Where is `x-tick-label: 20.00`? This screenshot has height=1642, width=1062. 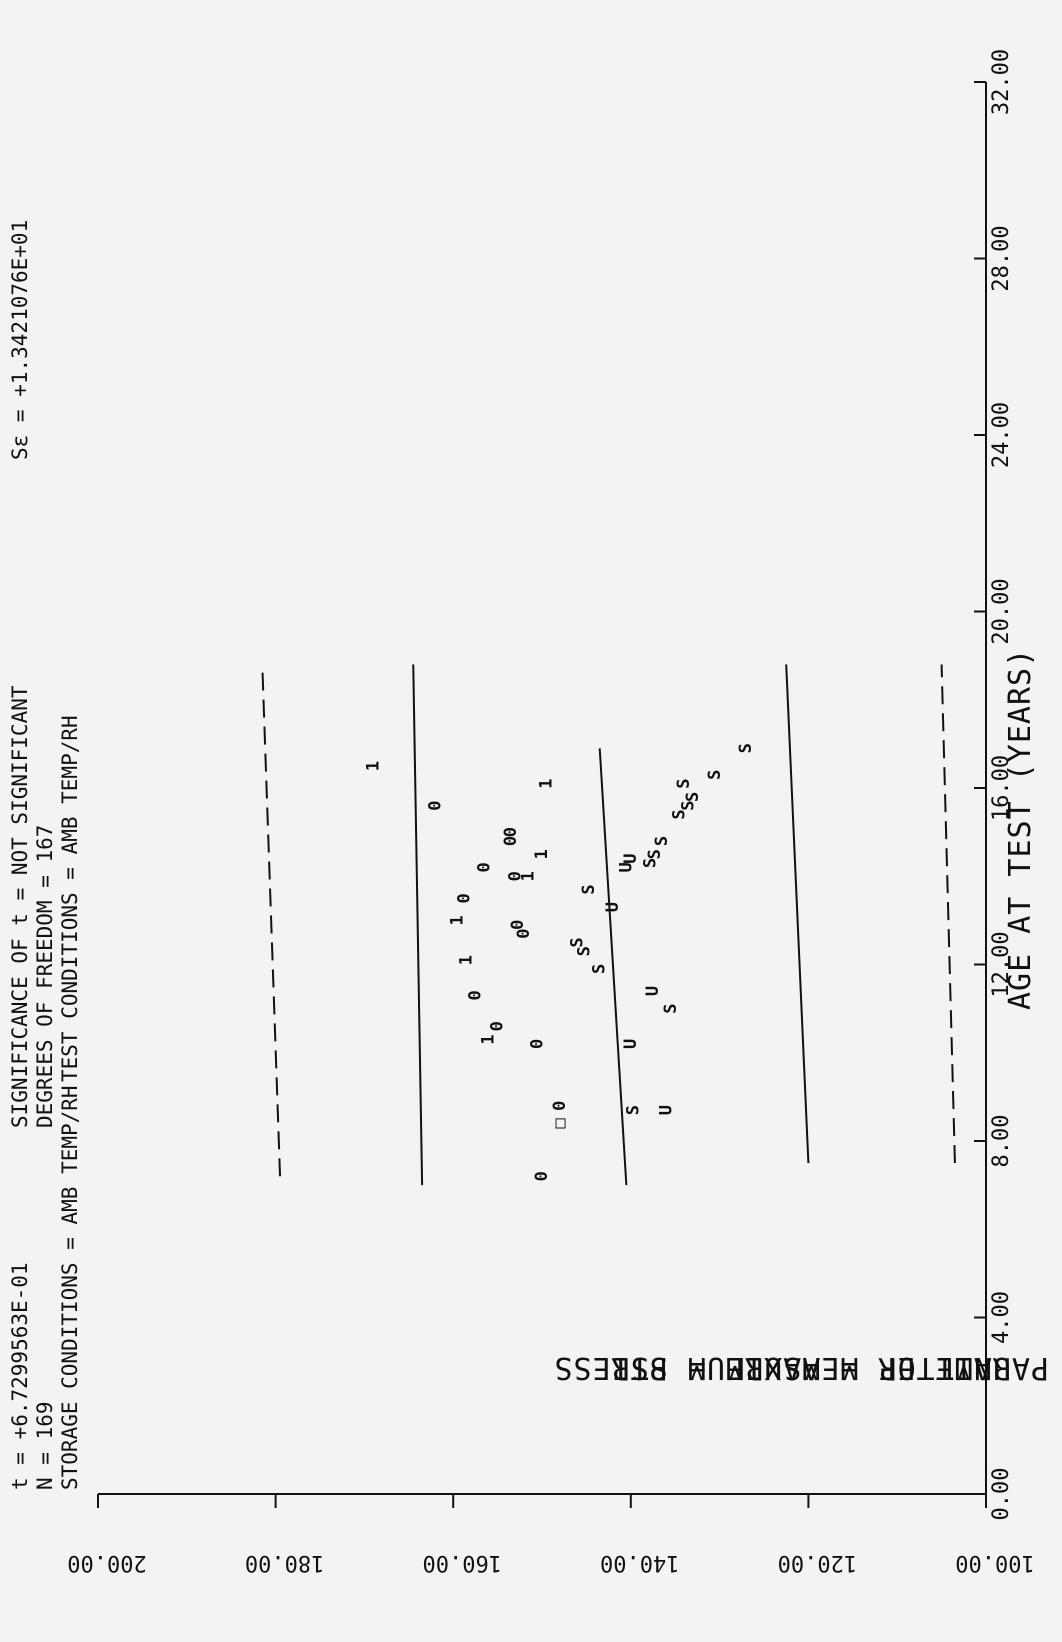 x-tick-label: 20.00 is located at coordinates (1001, 611).